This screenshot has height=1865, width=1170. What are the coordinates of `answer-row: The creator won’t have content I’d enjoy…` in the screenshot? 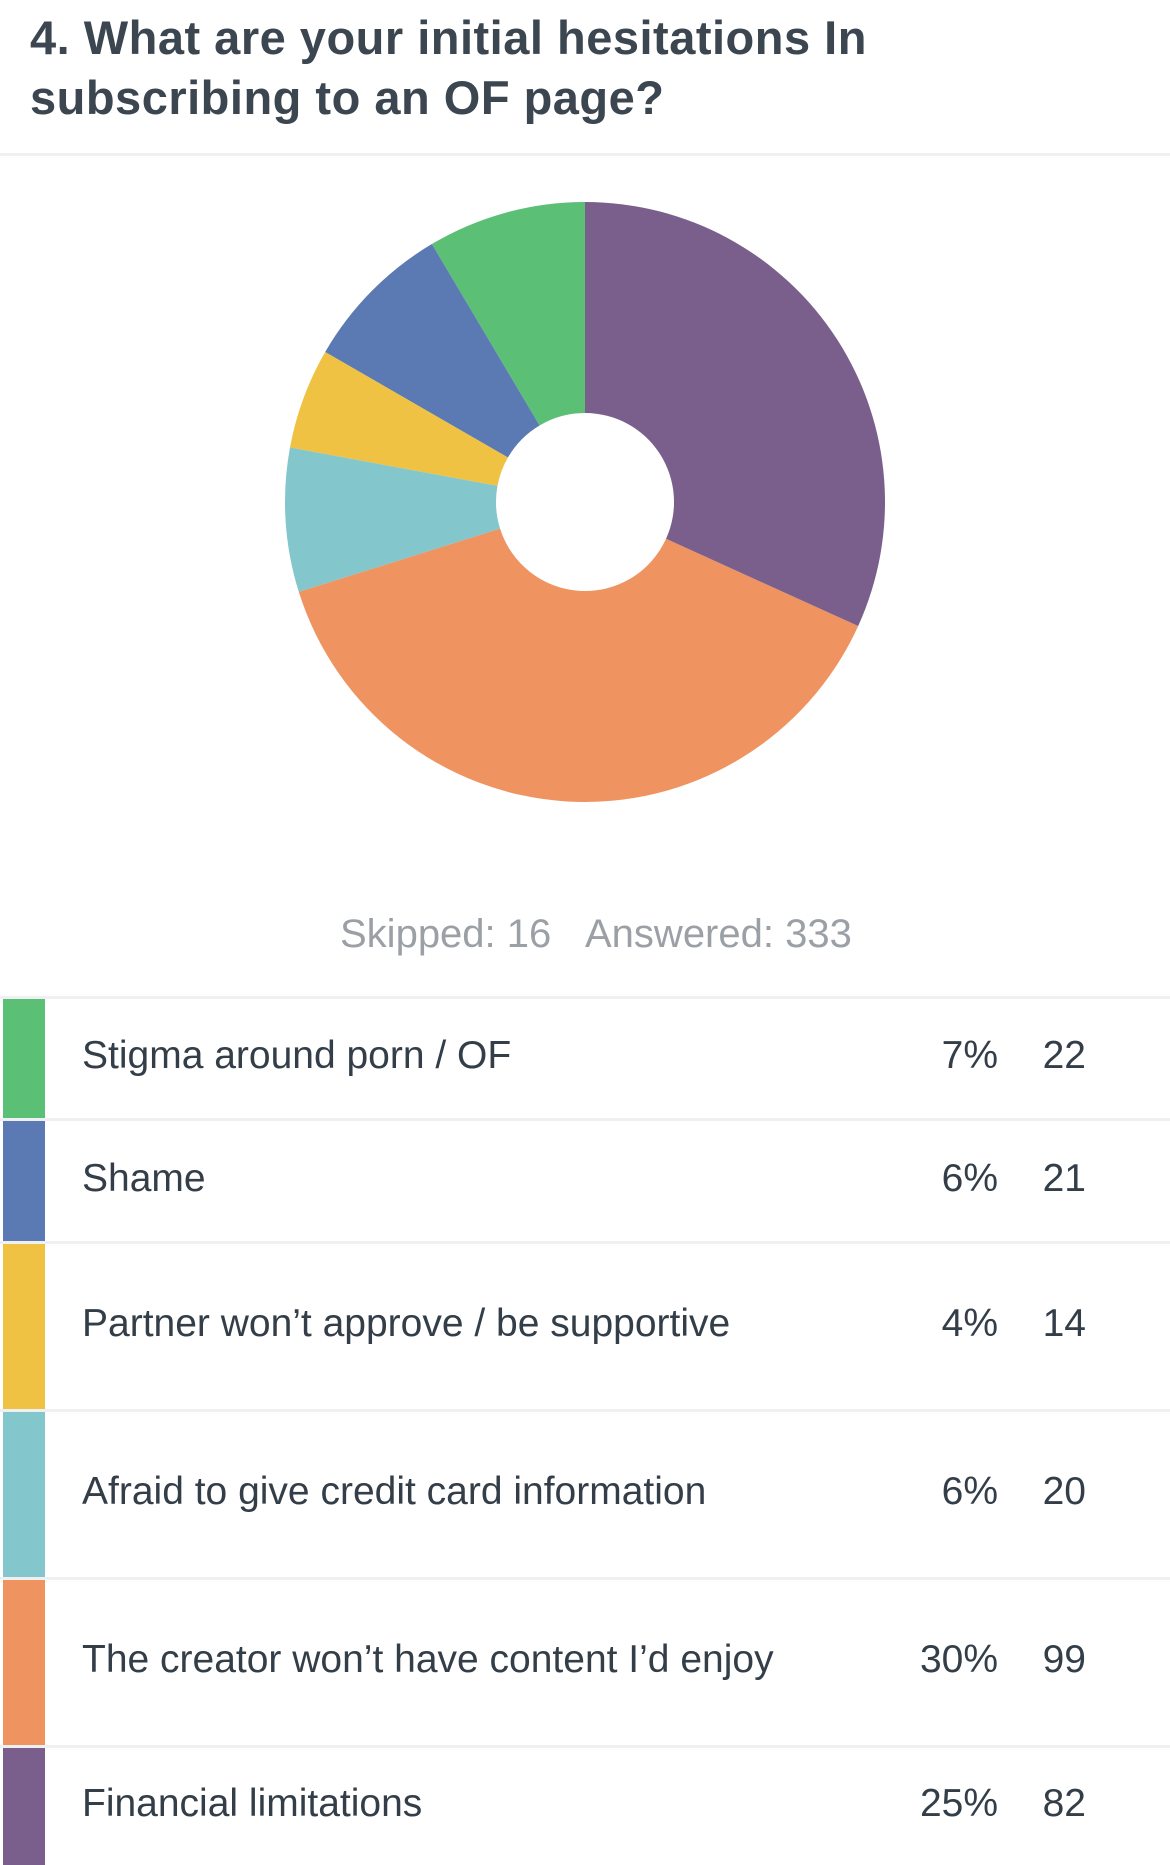 It's located at (585, 1661).